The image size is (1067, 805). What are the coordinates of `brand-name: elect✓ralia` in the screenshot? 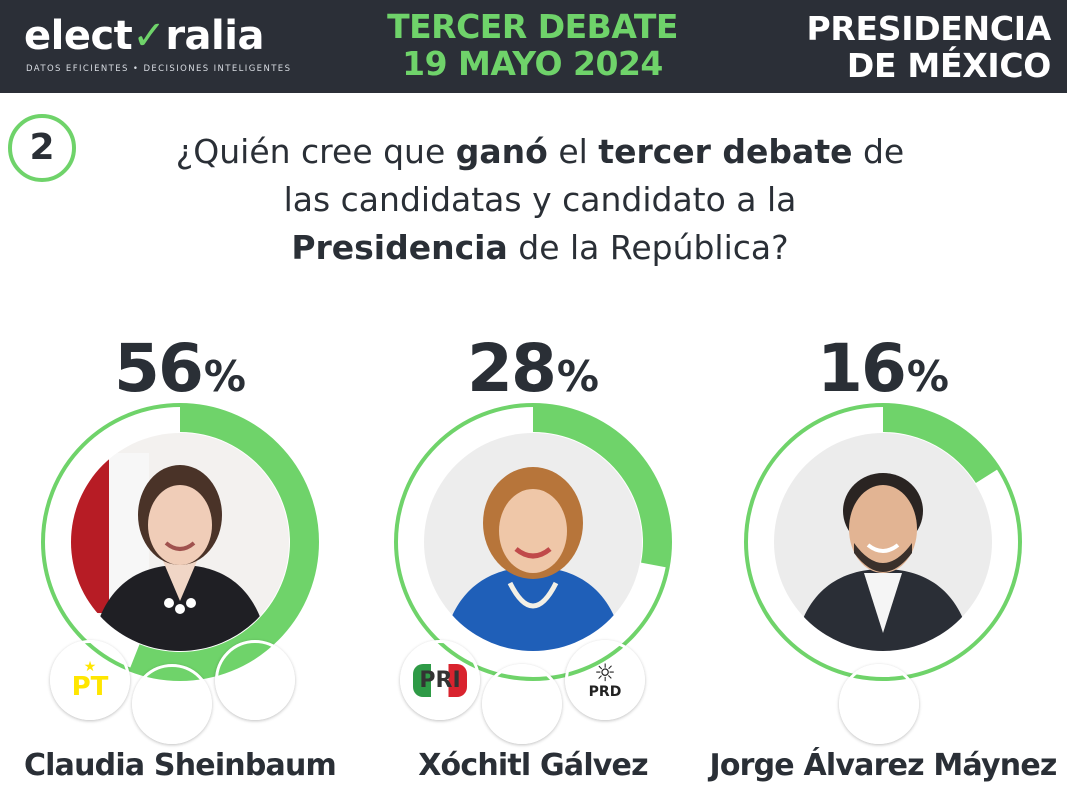 It's located at (144, 36).